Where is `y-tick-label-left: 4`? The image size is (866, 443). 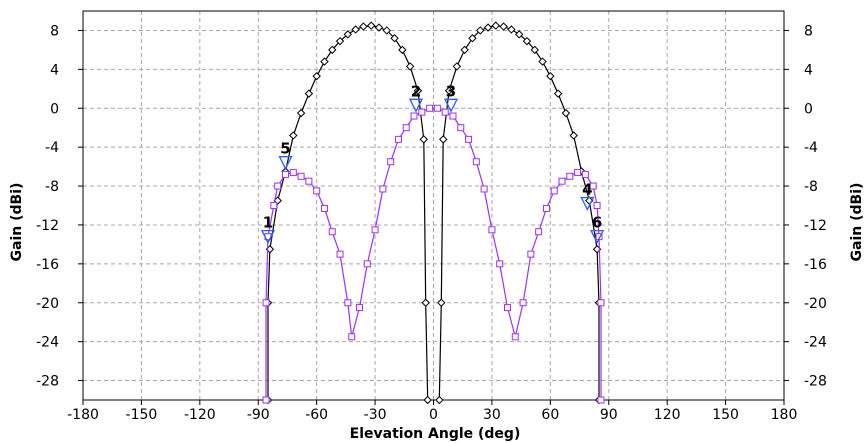 y-tick-label-left: 4 is located at coordinates (54, 70).